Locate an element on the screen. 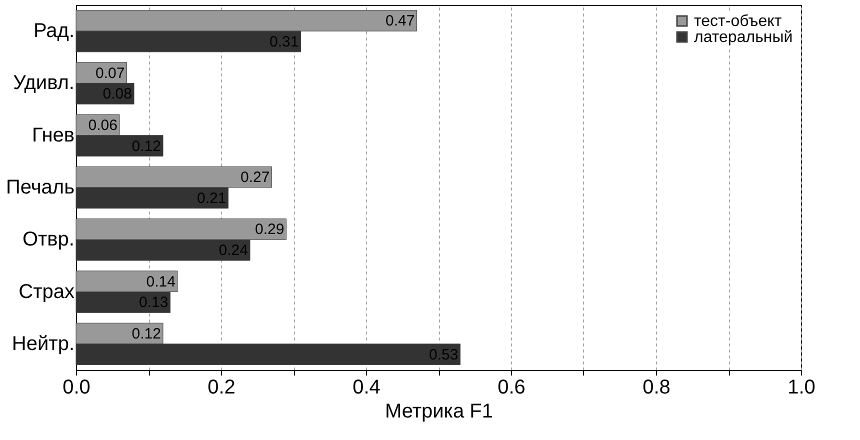 The width and height of the screenshot is (860, 440). x-tick-label: 1.0 is located at coordinates (802, 387).